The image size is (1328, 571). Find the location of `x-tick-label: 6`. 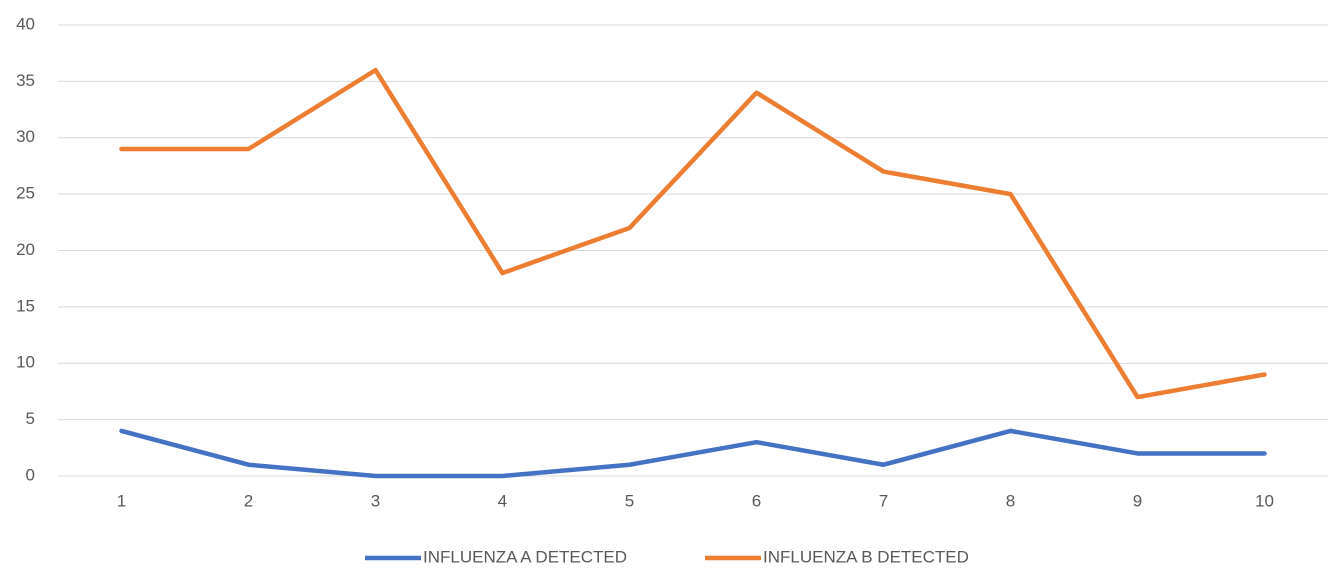

x-tick-label: 6 is located at coordinates (756, 500).